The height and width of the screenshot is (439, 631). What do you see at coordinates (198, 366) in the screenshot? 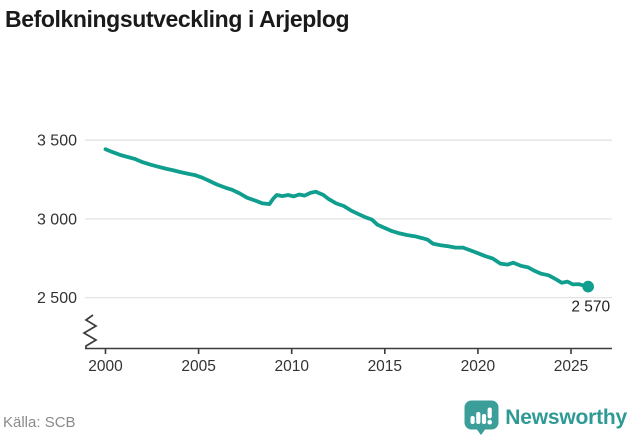
I see `x-axis-label-2005: 2005` at bounding box center [198, 366].